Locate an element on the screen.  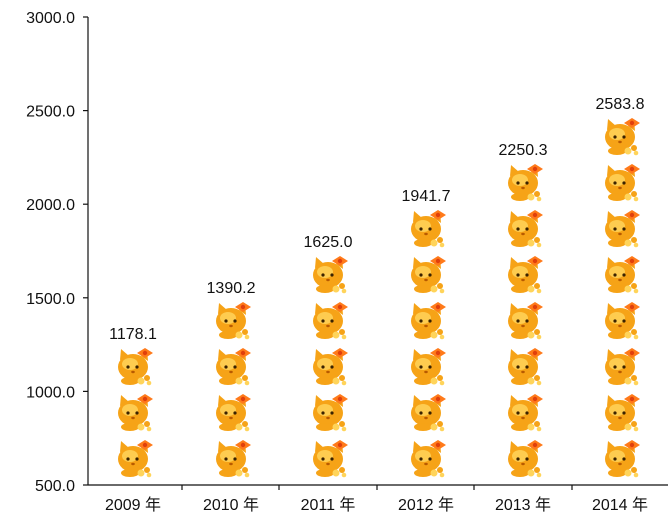
y-tick-label: 2500.0 is located at coordinates (50, 112).